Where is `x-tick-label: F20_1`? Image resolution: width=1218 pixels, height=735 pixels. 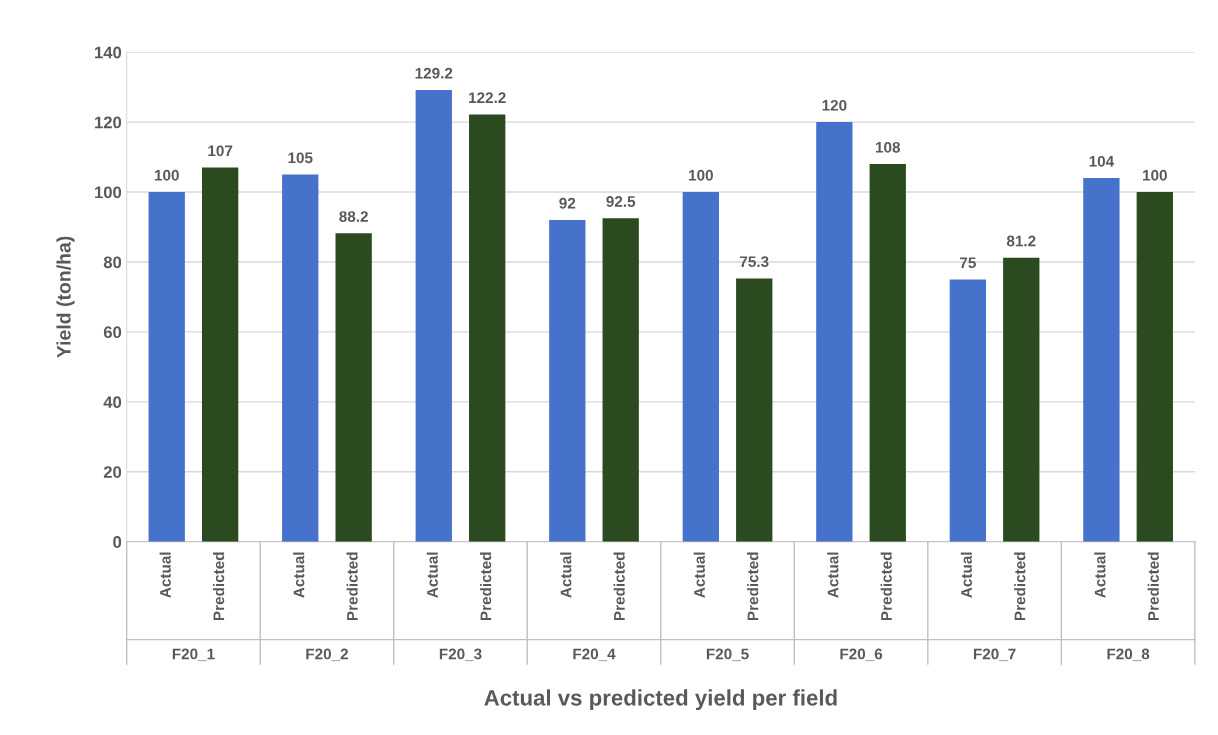 x-tick-label: F20_1 is located at coordinates (193, 655).